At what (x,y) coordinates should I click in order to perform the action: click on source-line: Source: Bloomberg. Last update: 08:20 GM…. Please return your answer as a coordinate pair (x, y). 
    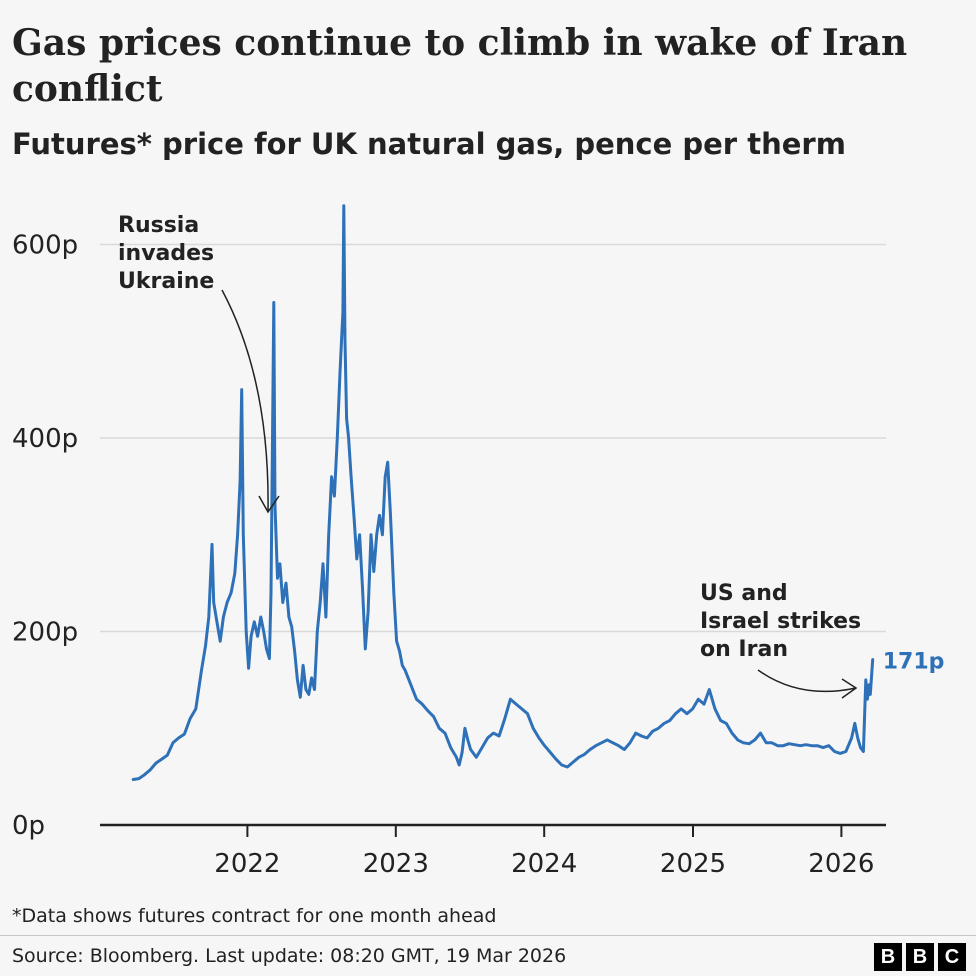
    Looking at the image, I should click on (289, 956).